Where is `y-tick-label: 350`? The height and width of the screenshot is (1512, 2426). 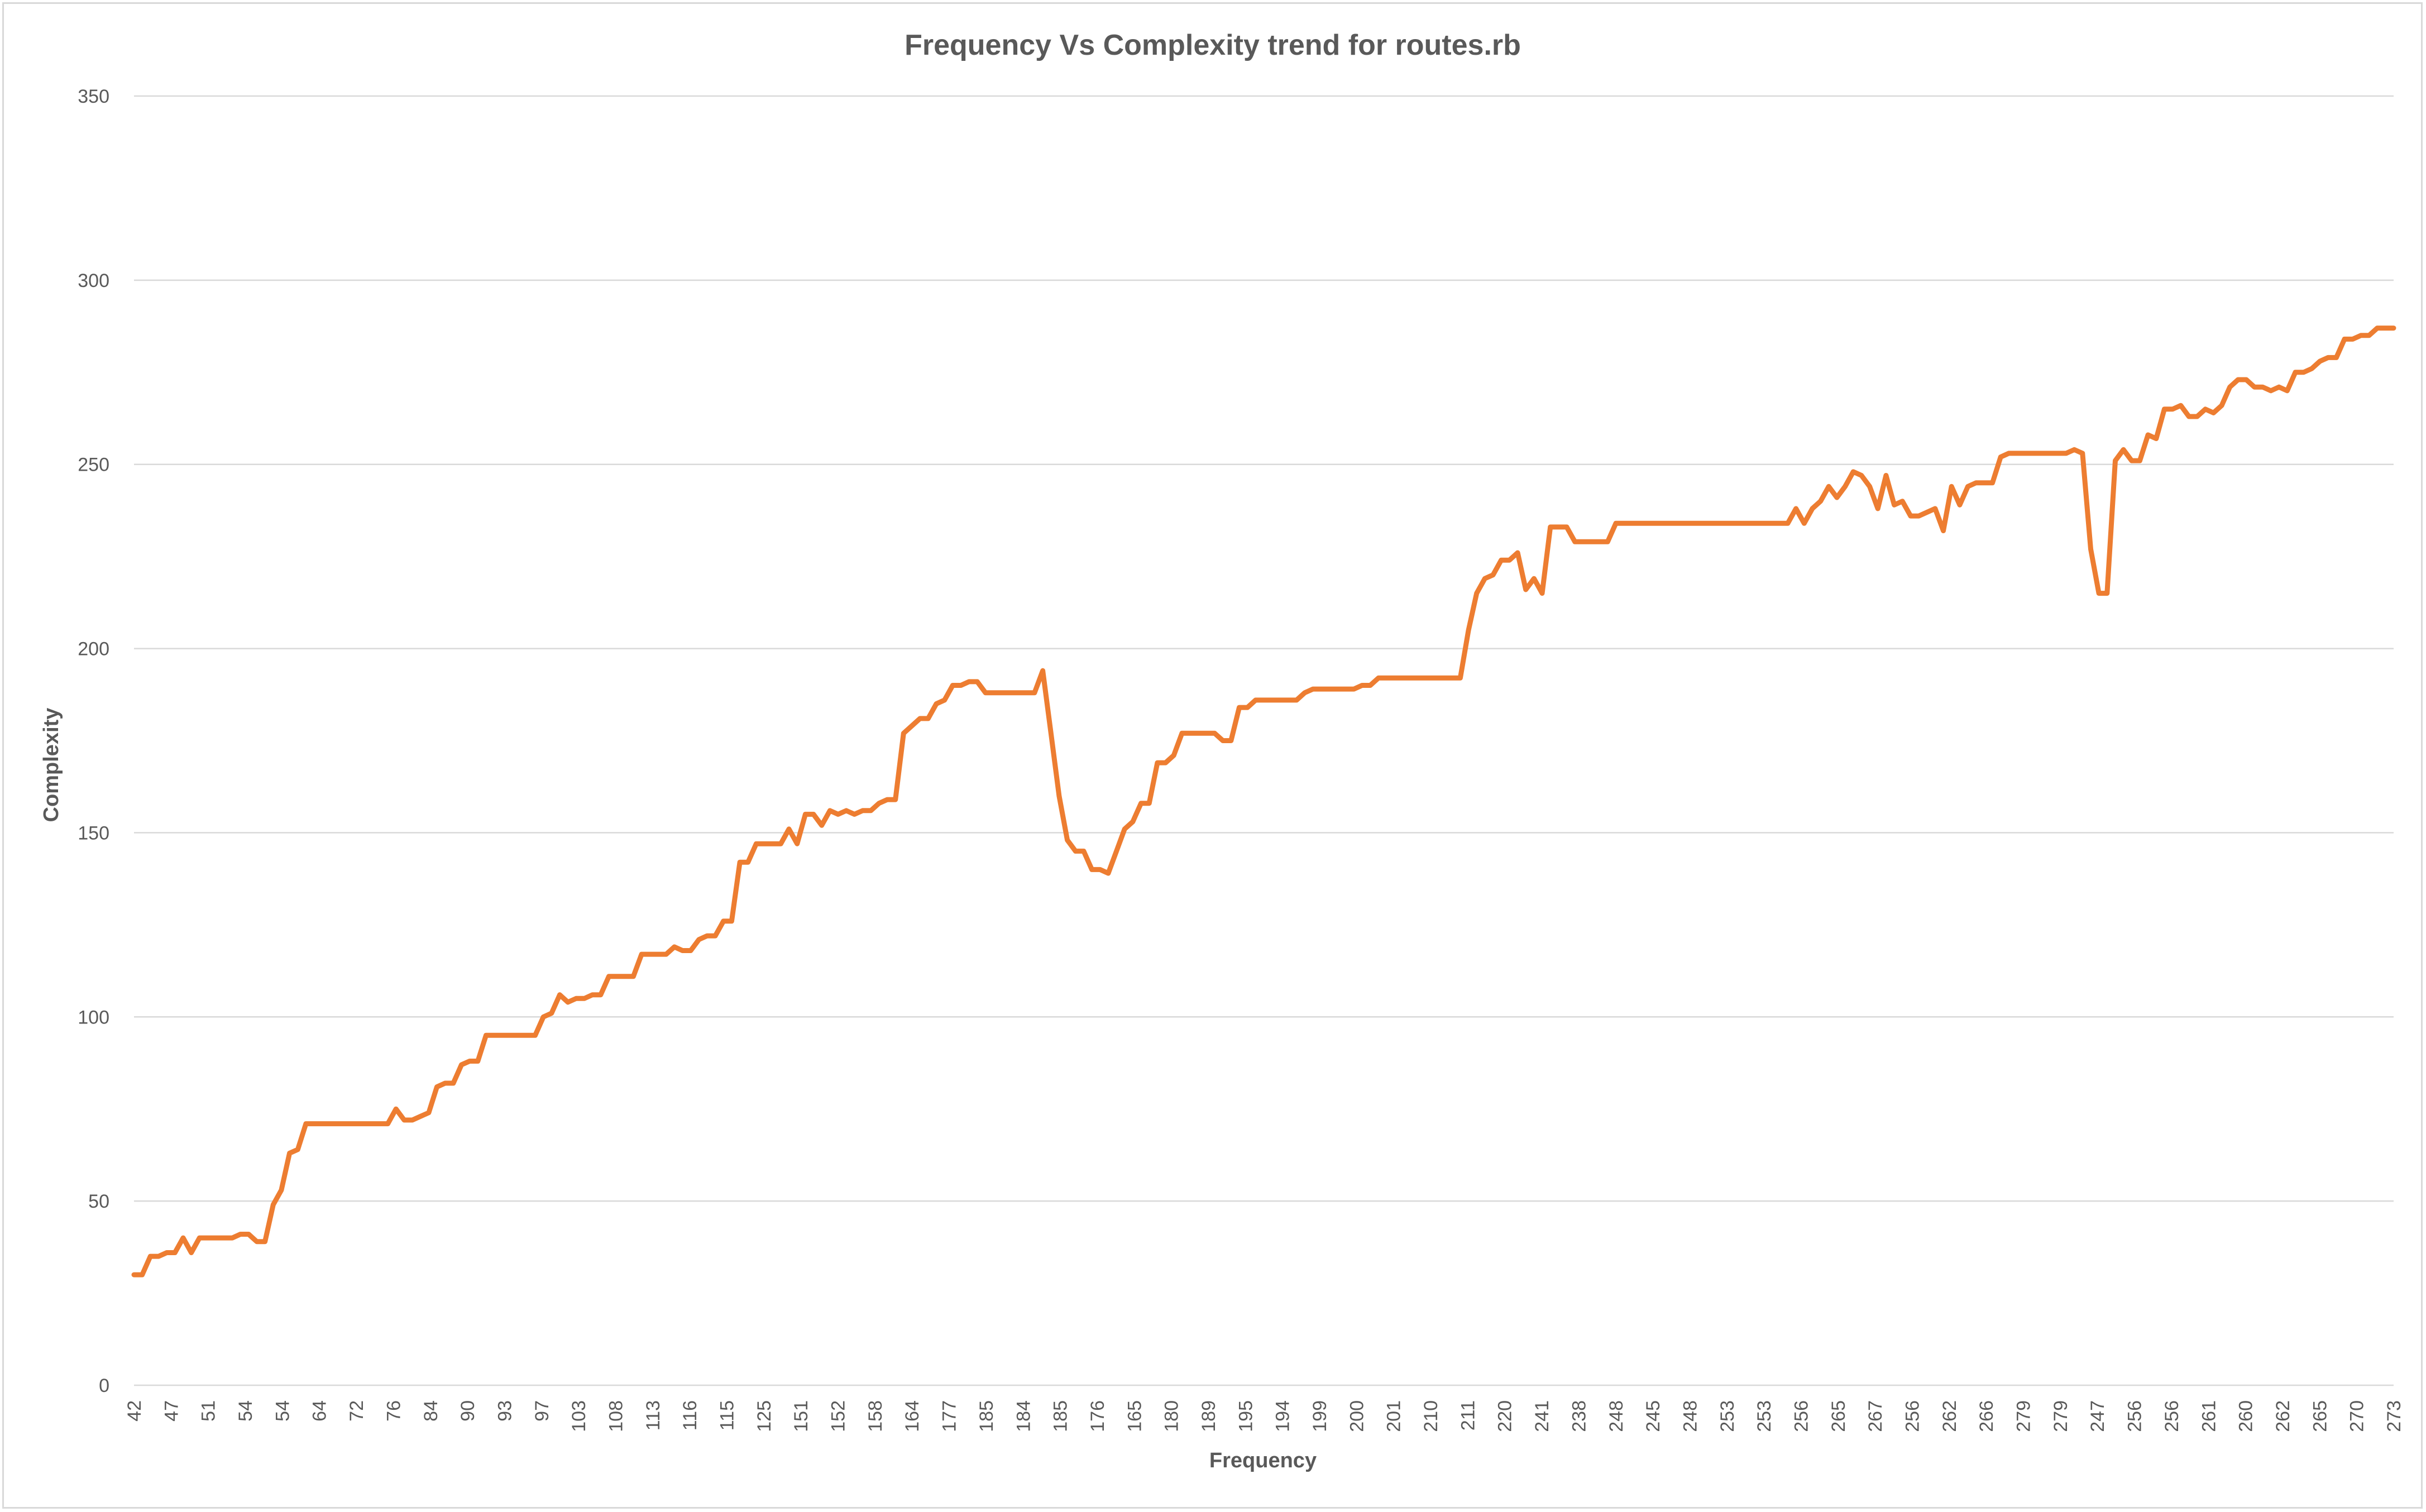
y-tick-label: 350 is located at coordinates (93, 96).